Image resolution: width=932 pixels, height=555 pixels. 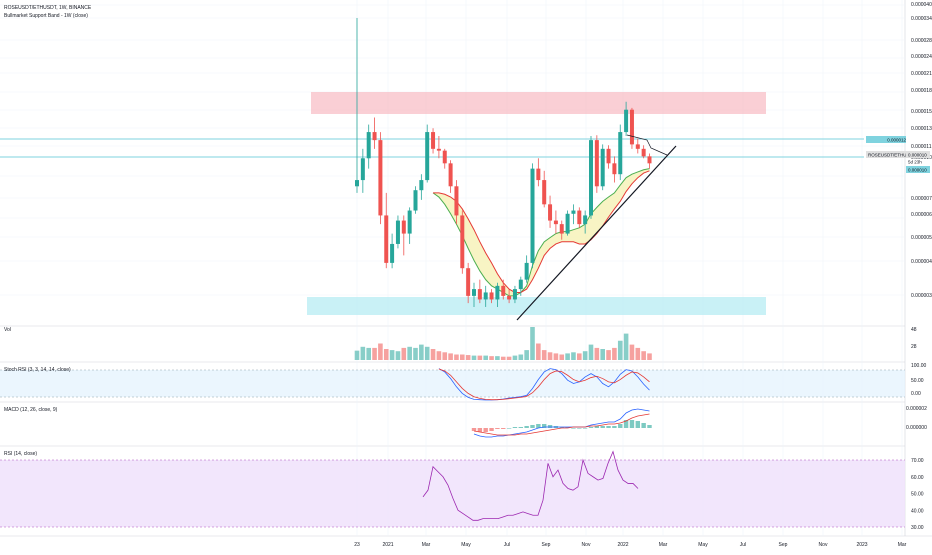 I want to click on macd-pane-title: MACD (12, 26, close, 9), so click(x=31, y=410).